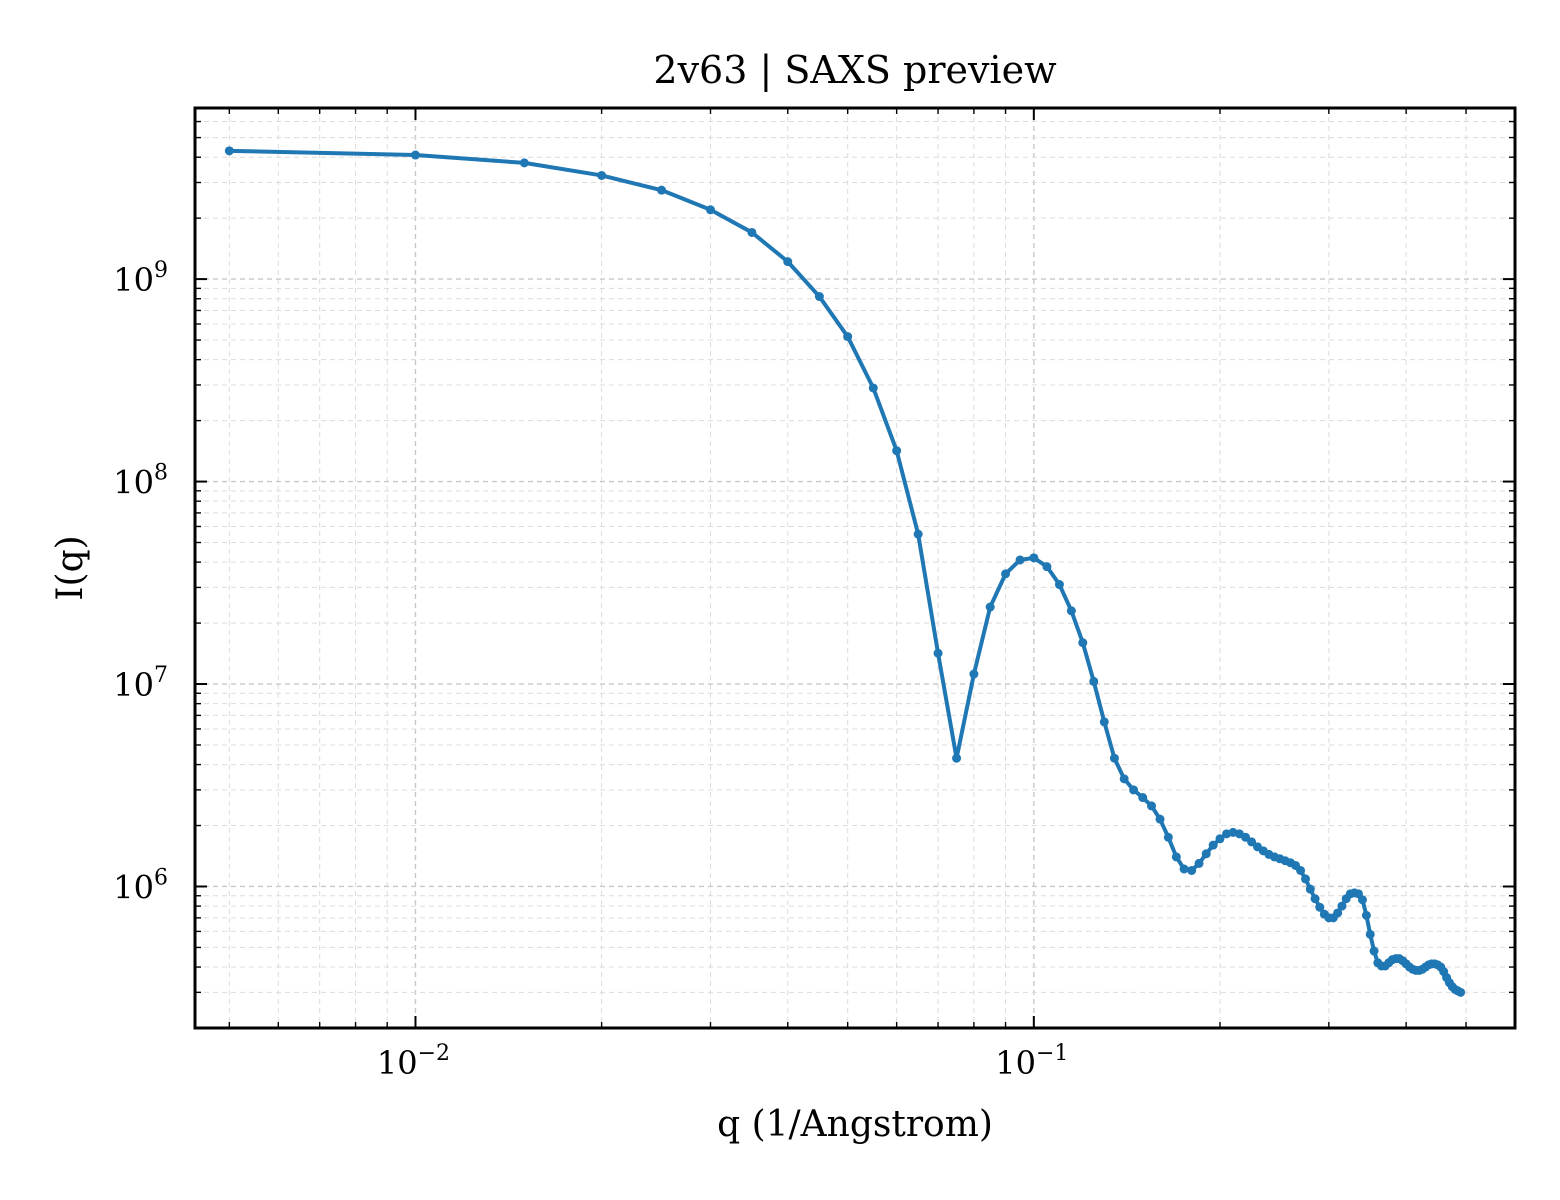 The width and height of the screenshot is (1560, 1200). What do you see at coordinates (140, 683) in the screenshot?
I see `y-tick-label: 107` at bounding box center [140, 683].